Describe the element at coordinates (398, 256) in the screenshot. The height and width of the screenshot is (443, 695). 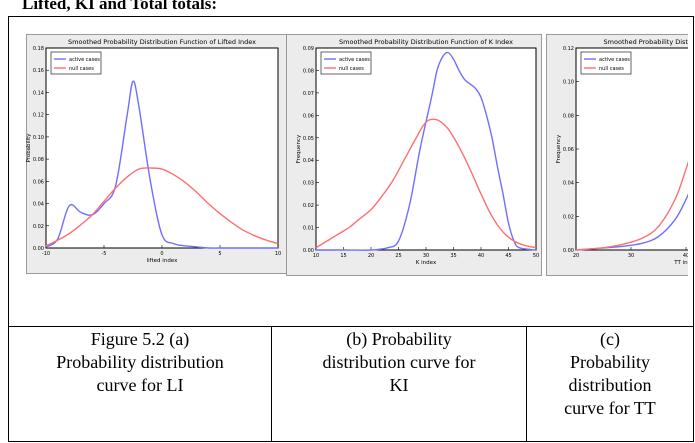
I see `x-tick-label: 25` at that location.